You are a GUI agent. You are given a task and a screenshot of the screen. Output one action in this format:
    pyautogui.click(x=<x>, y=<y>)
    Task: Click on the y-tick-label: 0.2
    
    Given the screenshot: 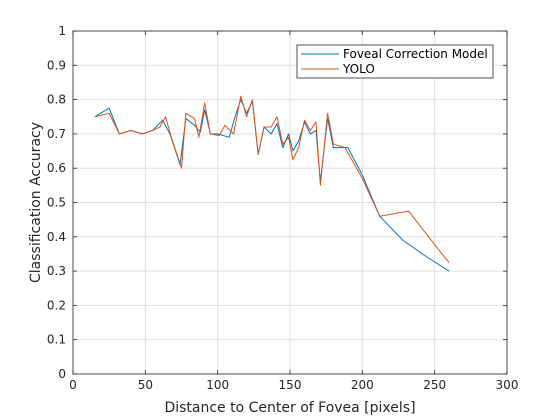 What is the action you would take?
    pyautogui.click(x=56, y=305)
    